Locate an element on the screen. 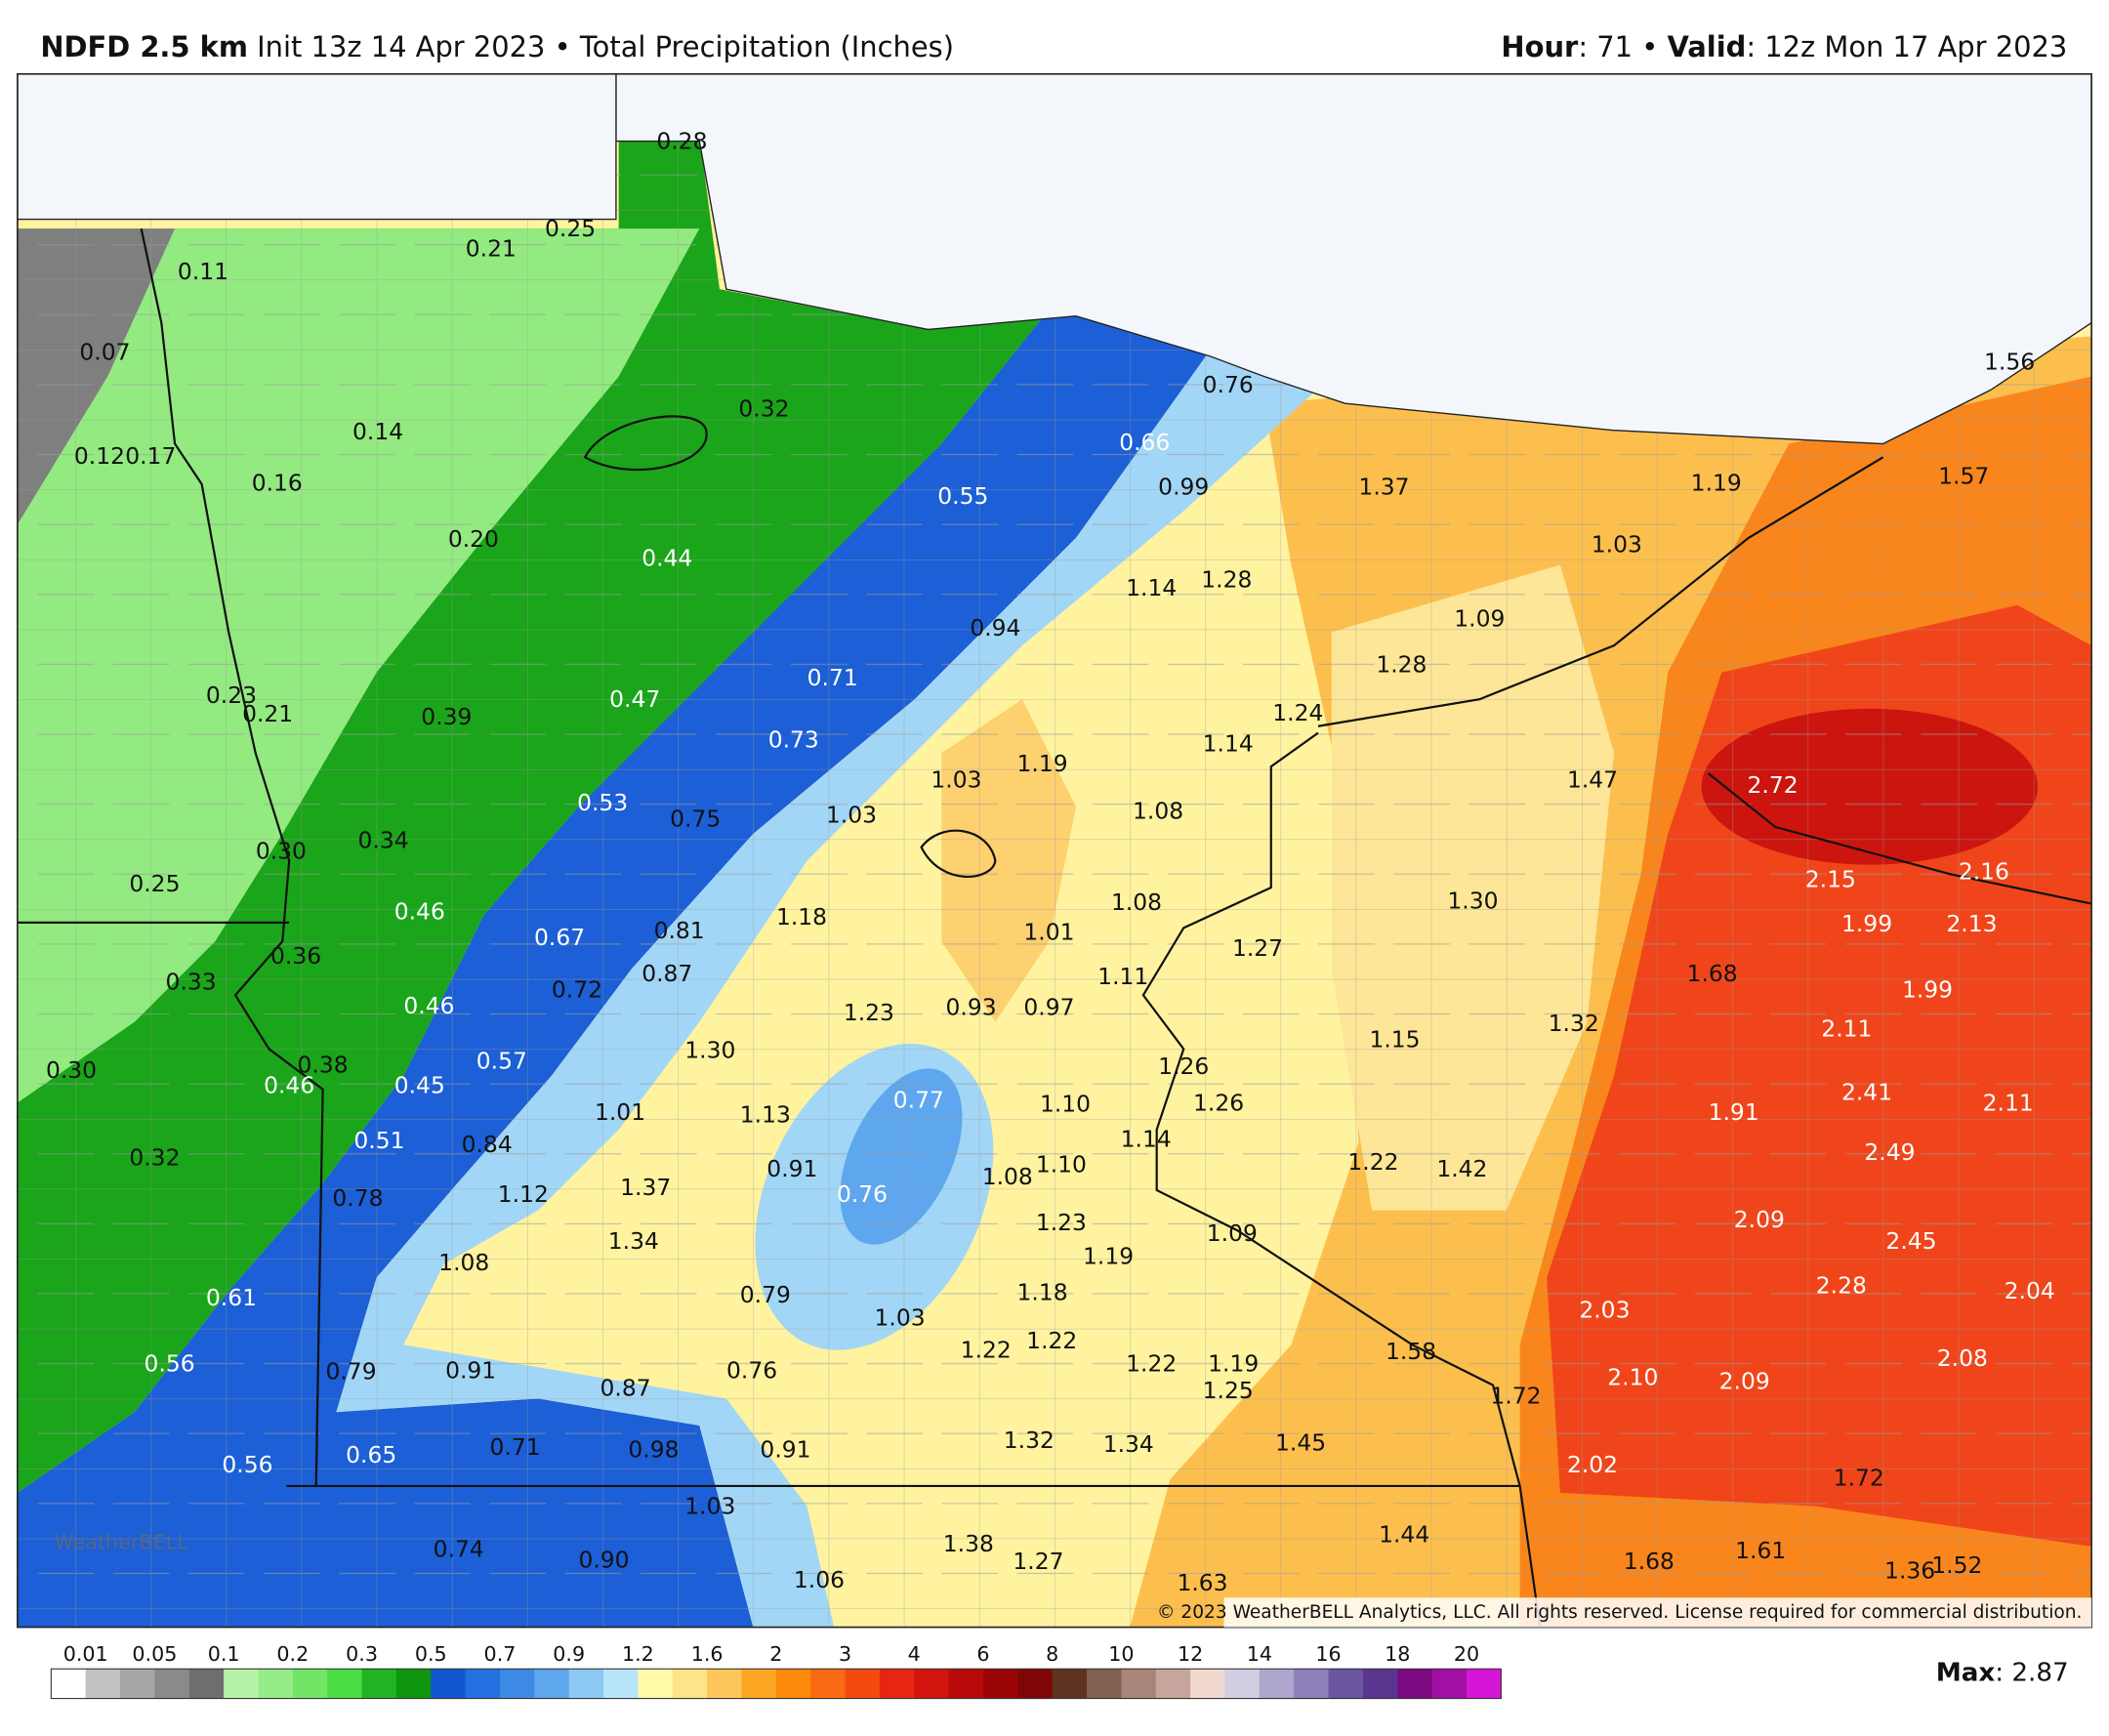 This screenshot has height=1736, width=2109. value-label: 0.77 is located at coordinates (918, 1100).